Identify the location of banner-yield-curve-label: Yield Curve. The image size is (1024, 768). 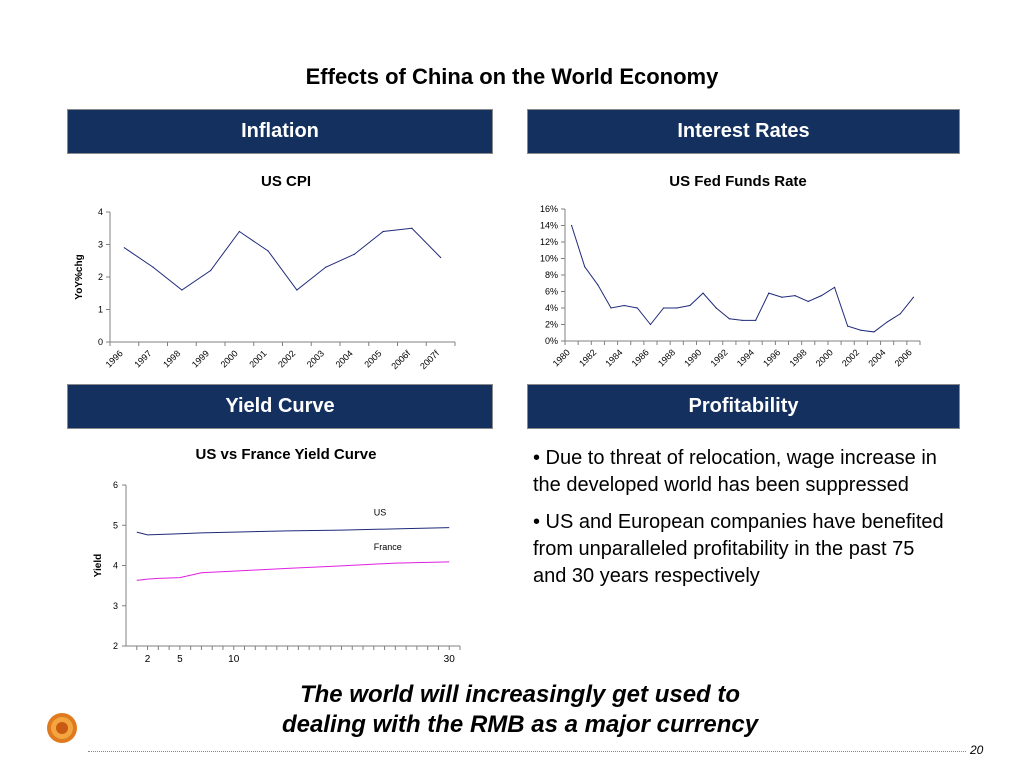
(280, 406).